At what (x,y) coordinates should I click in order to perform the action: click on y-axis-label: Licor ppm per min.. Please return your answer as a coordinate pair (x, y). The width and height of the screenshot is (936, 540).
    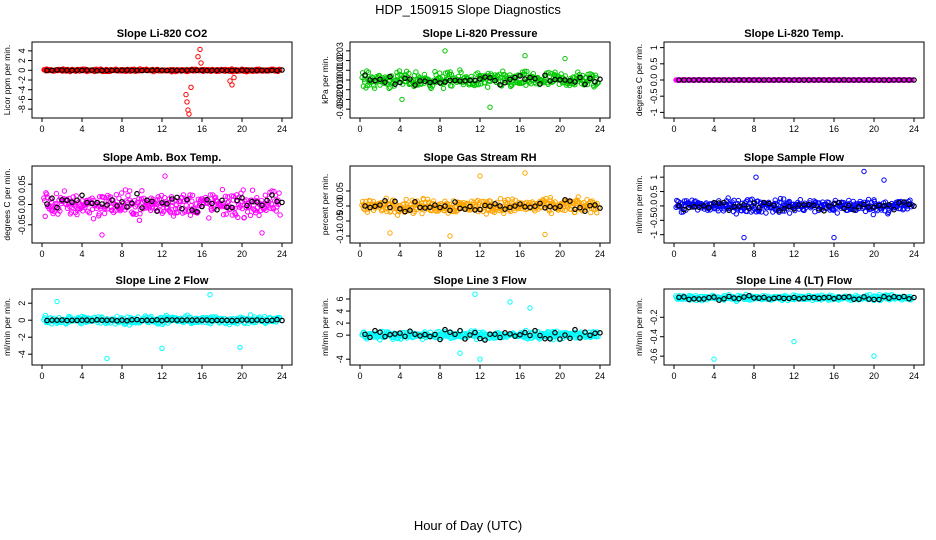
    Looking at the image, I should click on (7, 80).